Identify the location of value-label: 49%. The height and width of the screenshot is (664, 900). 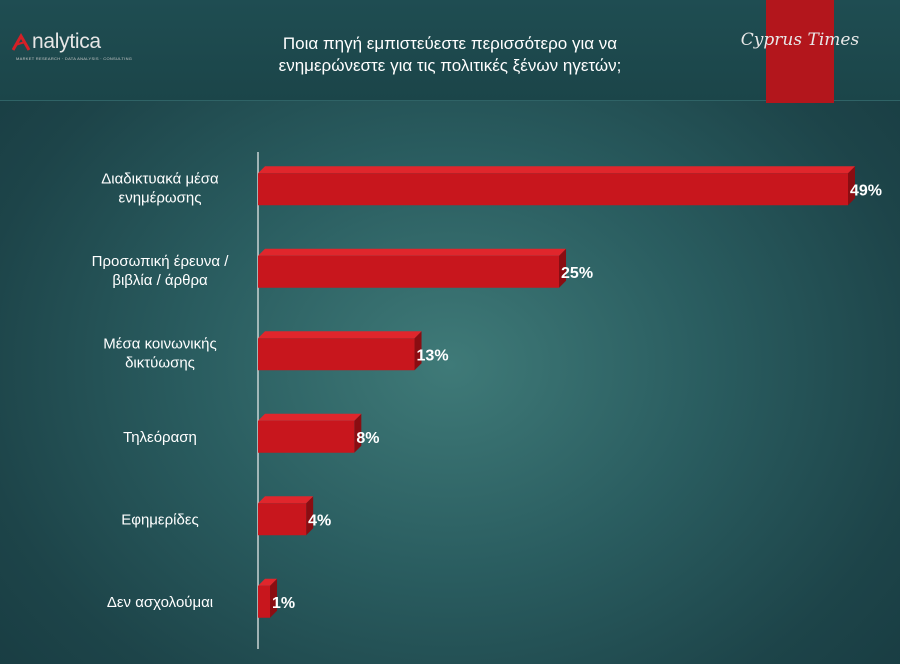
(866, 190).